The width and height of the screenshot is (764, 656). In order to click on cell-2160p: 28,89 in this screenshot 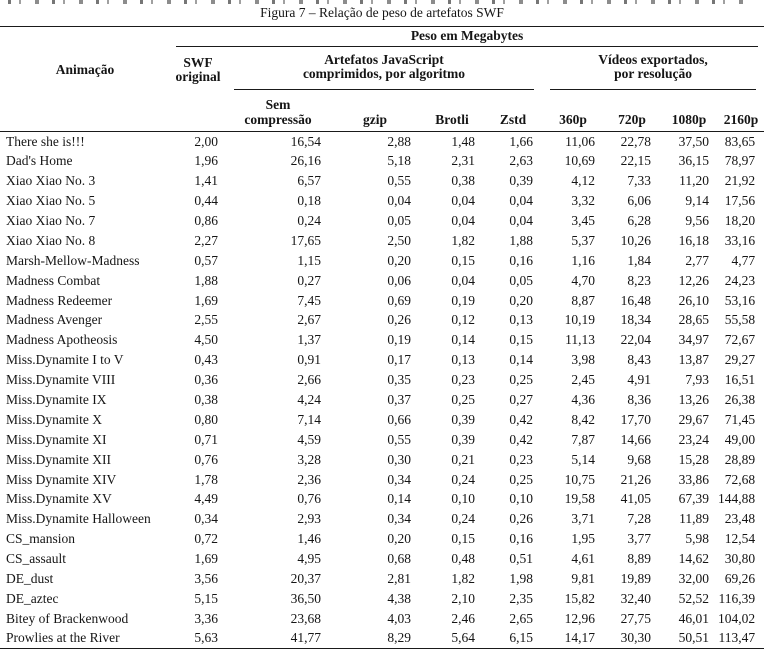, I will do `click(740, 459)`.